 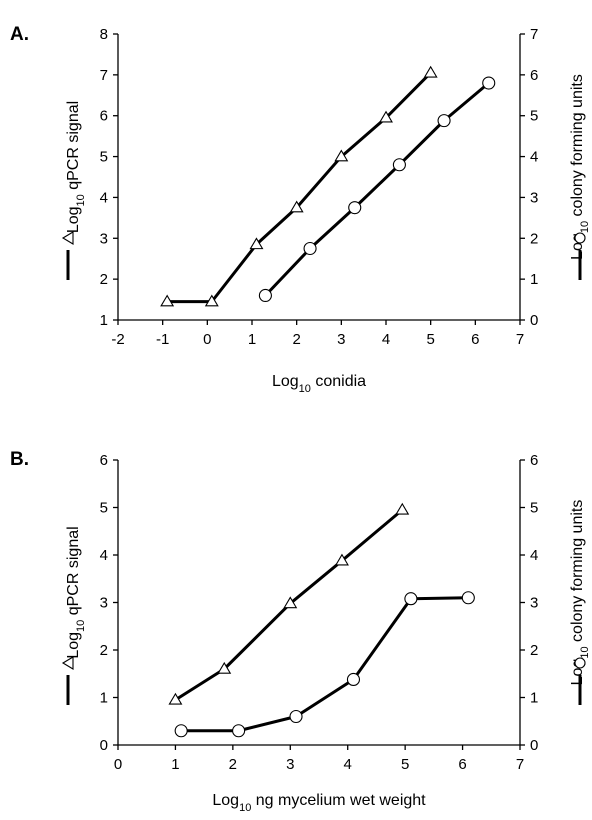 I want to click on x-tick-label: -1, so click(x=162, y=339).